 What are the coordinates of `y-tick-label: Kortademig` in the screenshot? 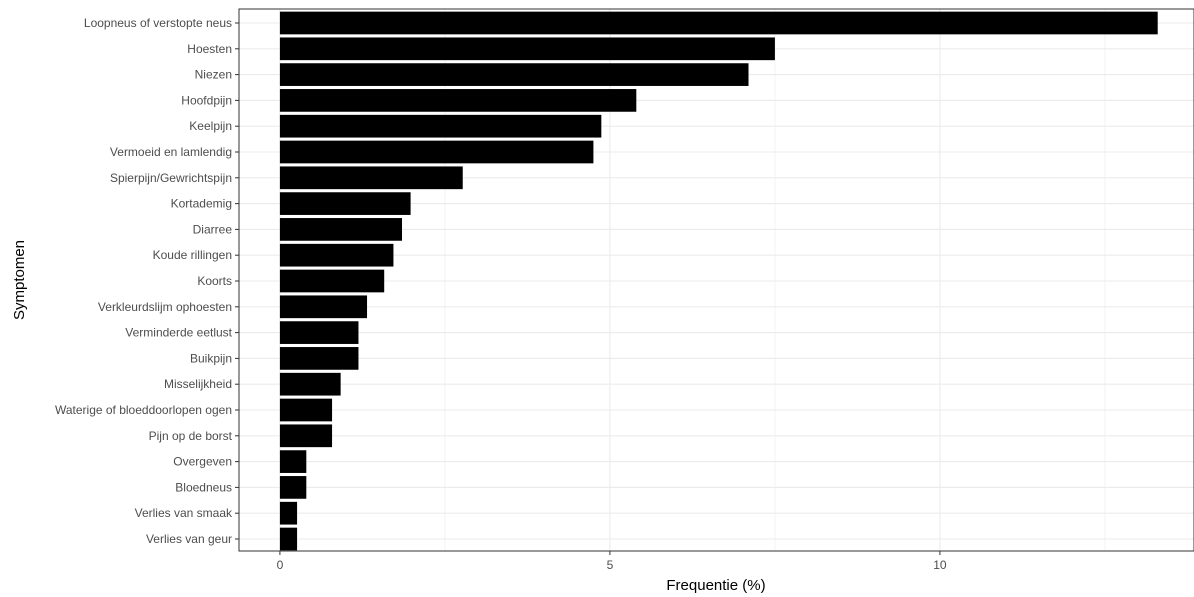 It's located at (201, 204).